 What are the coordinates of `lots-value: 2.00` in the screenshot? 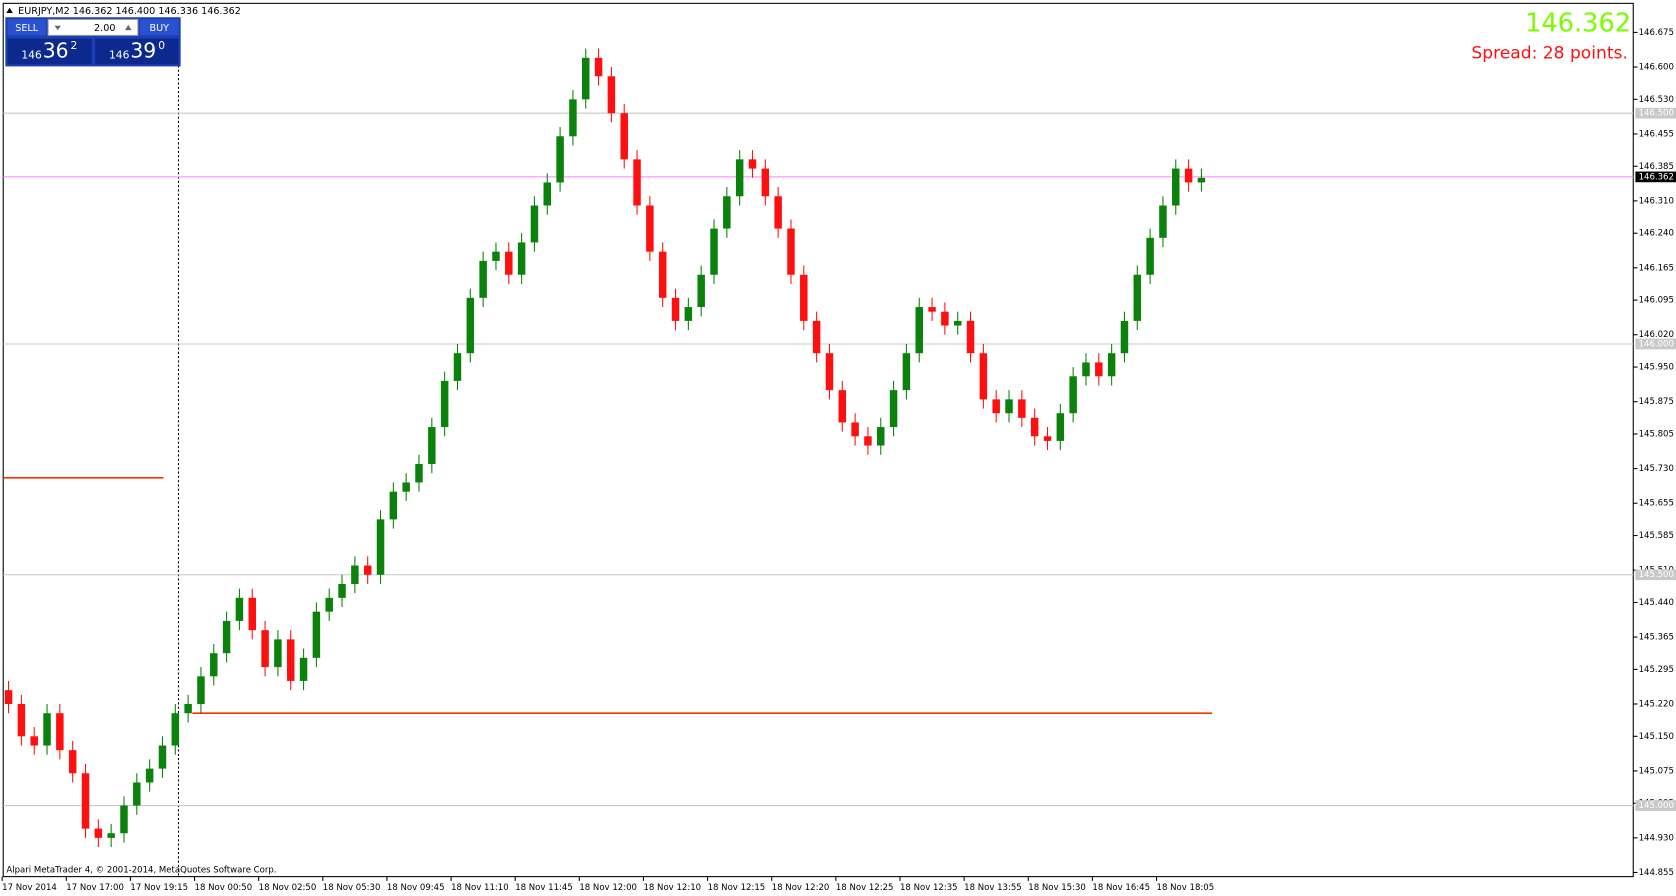 It's located at (104, 28).